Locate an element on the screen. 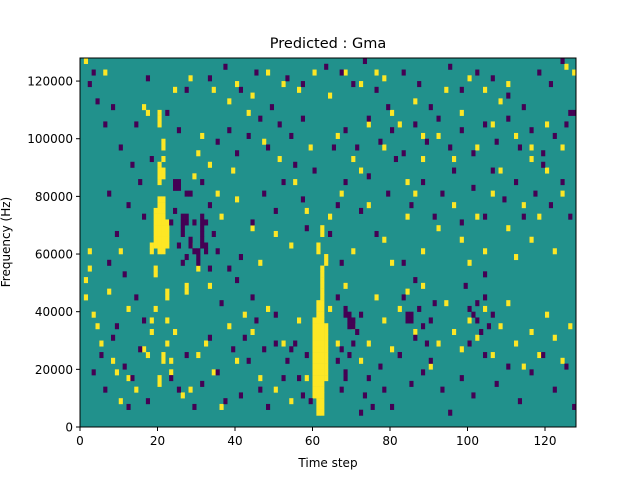 Image resolution: width=640 pixels, height=484 pixels. y-tick-label: 40000 is located at coordinates (54, 312).